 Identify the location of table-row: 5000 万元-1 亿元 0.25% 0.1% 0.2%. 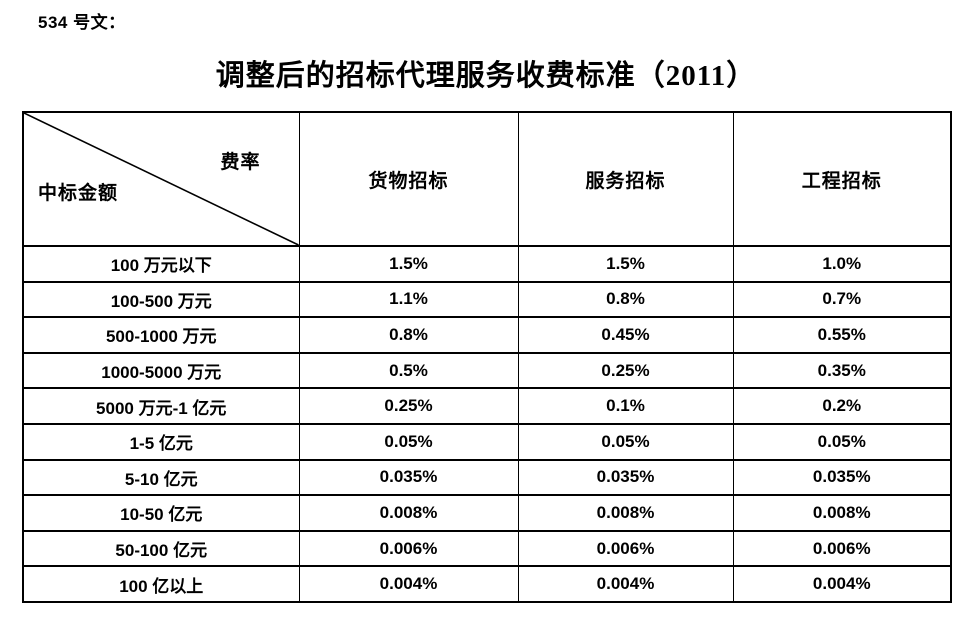
(487, 406).